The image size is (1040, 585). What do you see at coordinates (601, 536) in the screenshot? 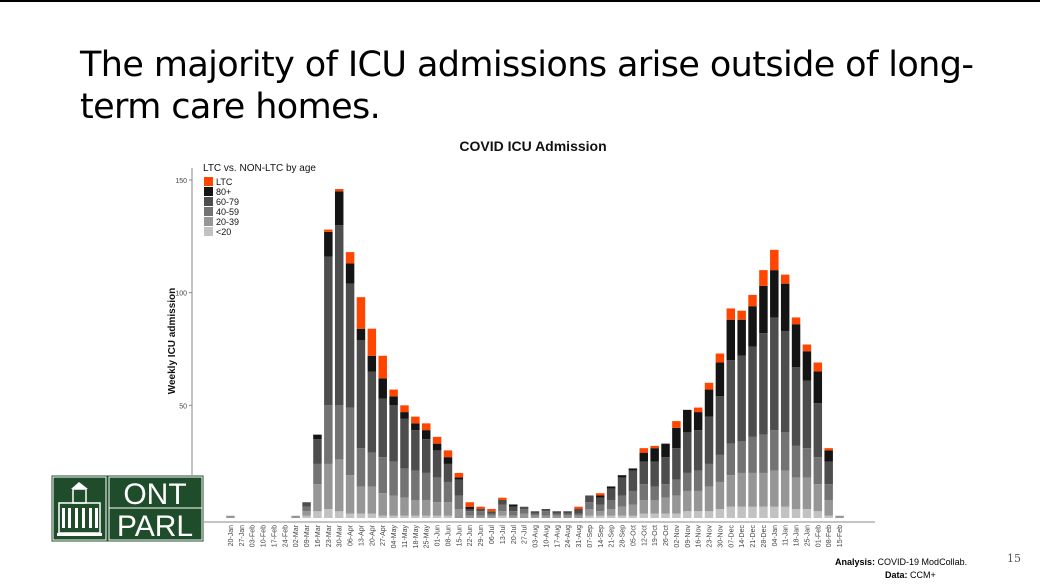
I see `x-tick-label: 14-Sep` at bounding box center [601, 536].